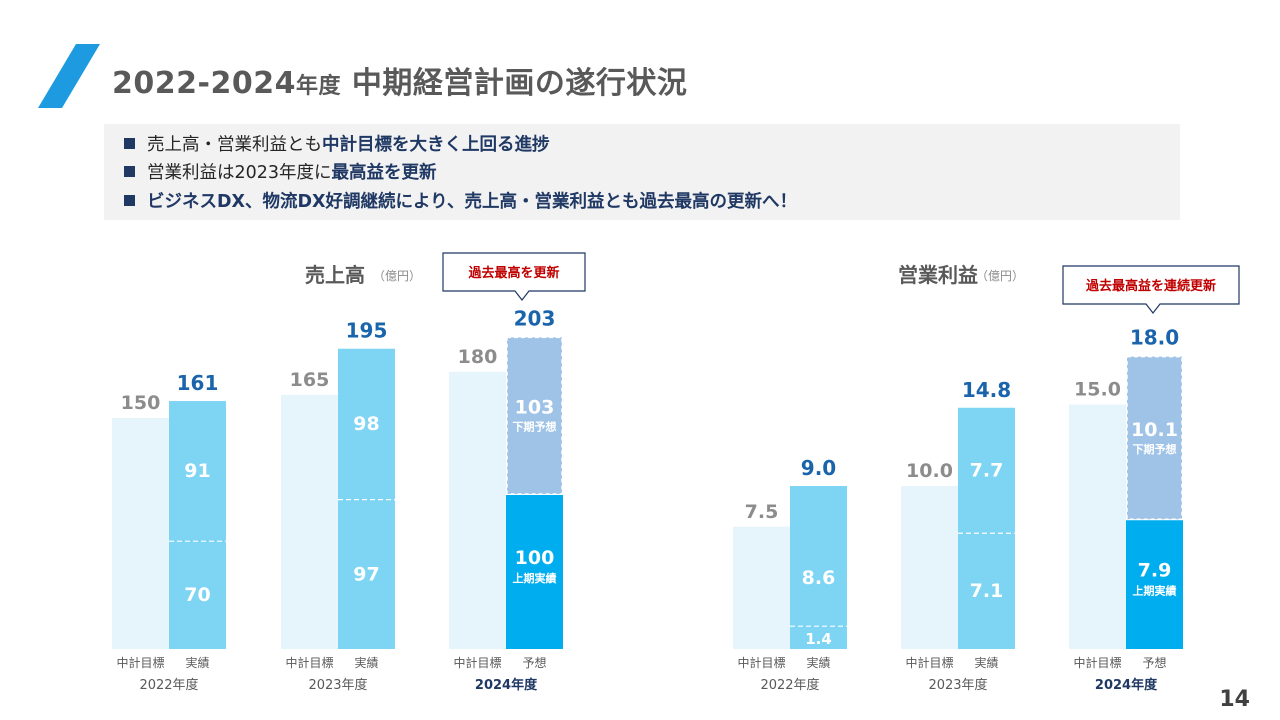 The image size is (1280, 720). Describe the element at coordinates (818, 639) in the screenshot. I see `segment-value-label: 1.4` at that location.